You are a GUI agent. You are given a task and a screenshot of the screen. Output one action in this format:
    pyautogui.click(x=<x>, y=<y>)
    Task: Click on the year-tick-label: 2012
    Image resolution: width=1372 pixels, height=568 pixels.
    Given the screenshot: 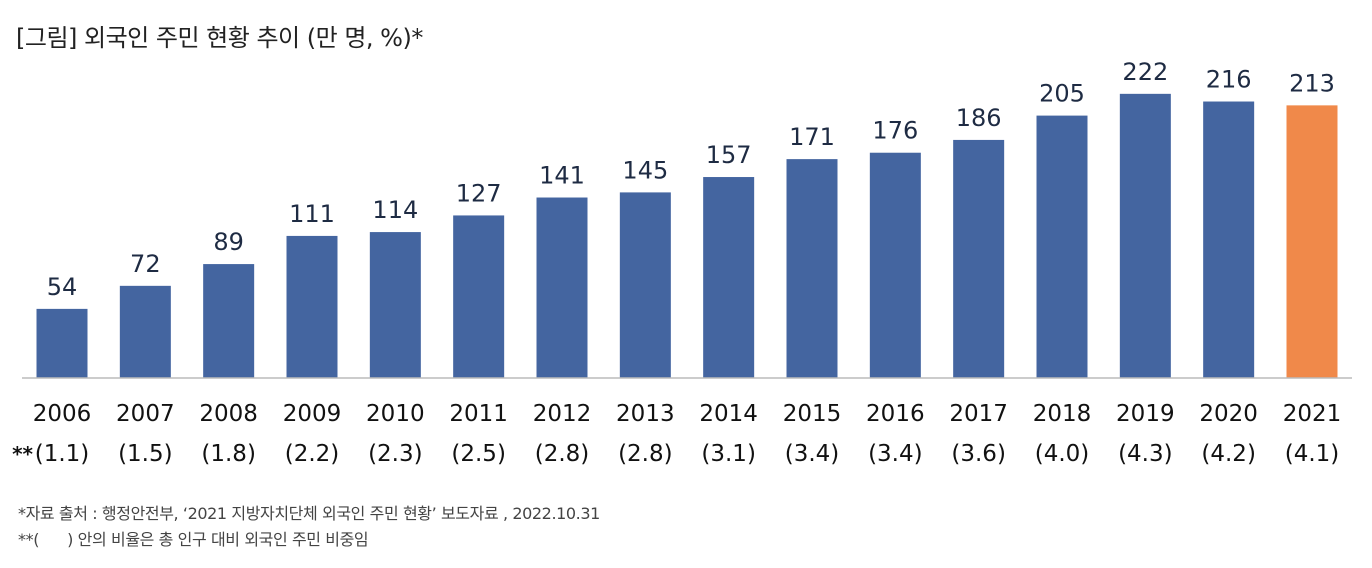 What is the action you would take?
    pyautogui.click(x=562, y=414)
    